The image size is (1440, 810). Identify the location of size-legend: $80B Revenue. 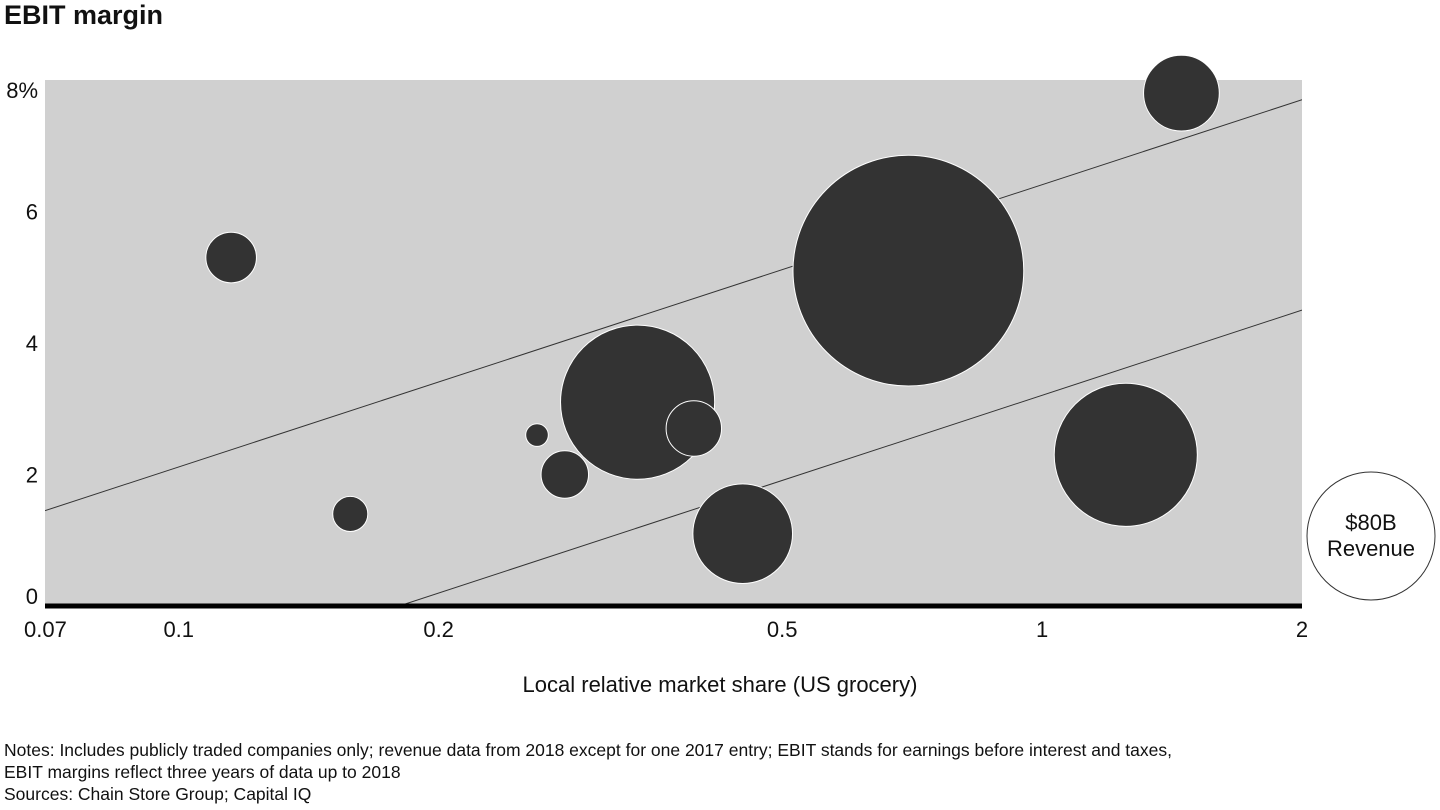
(1371, 536).